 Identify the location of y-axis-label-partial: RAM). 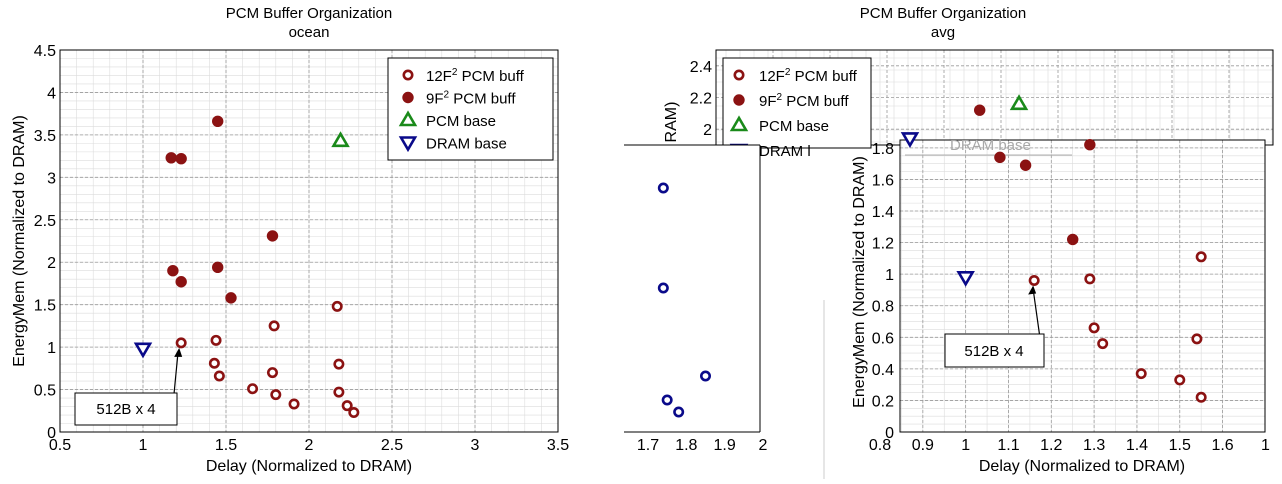
(671, 122).